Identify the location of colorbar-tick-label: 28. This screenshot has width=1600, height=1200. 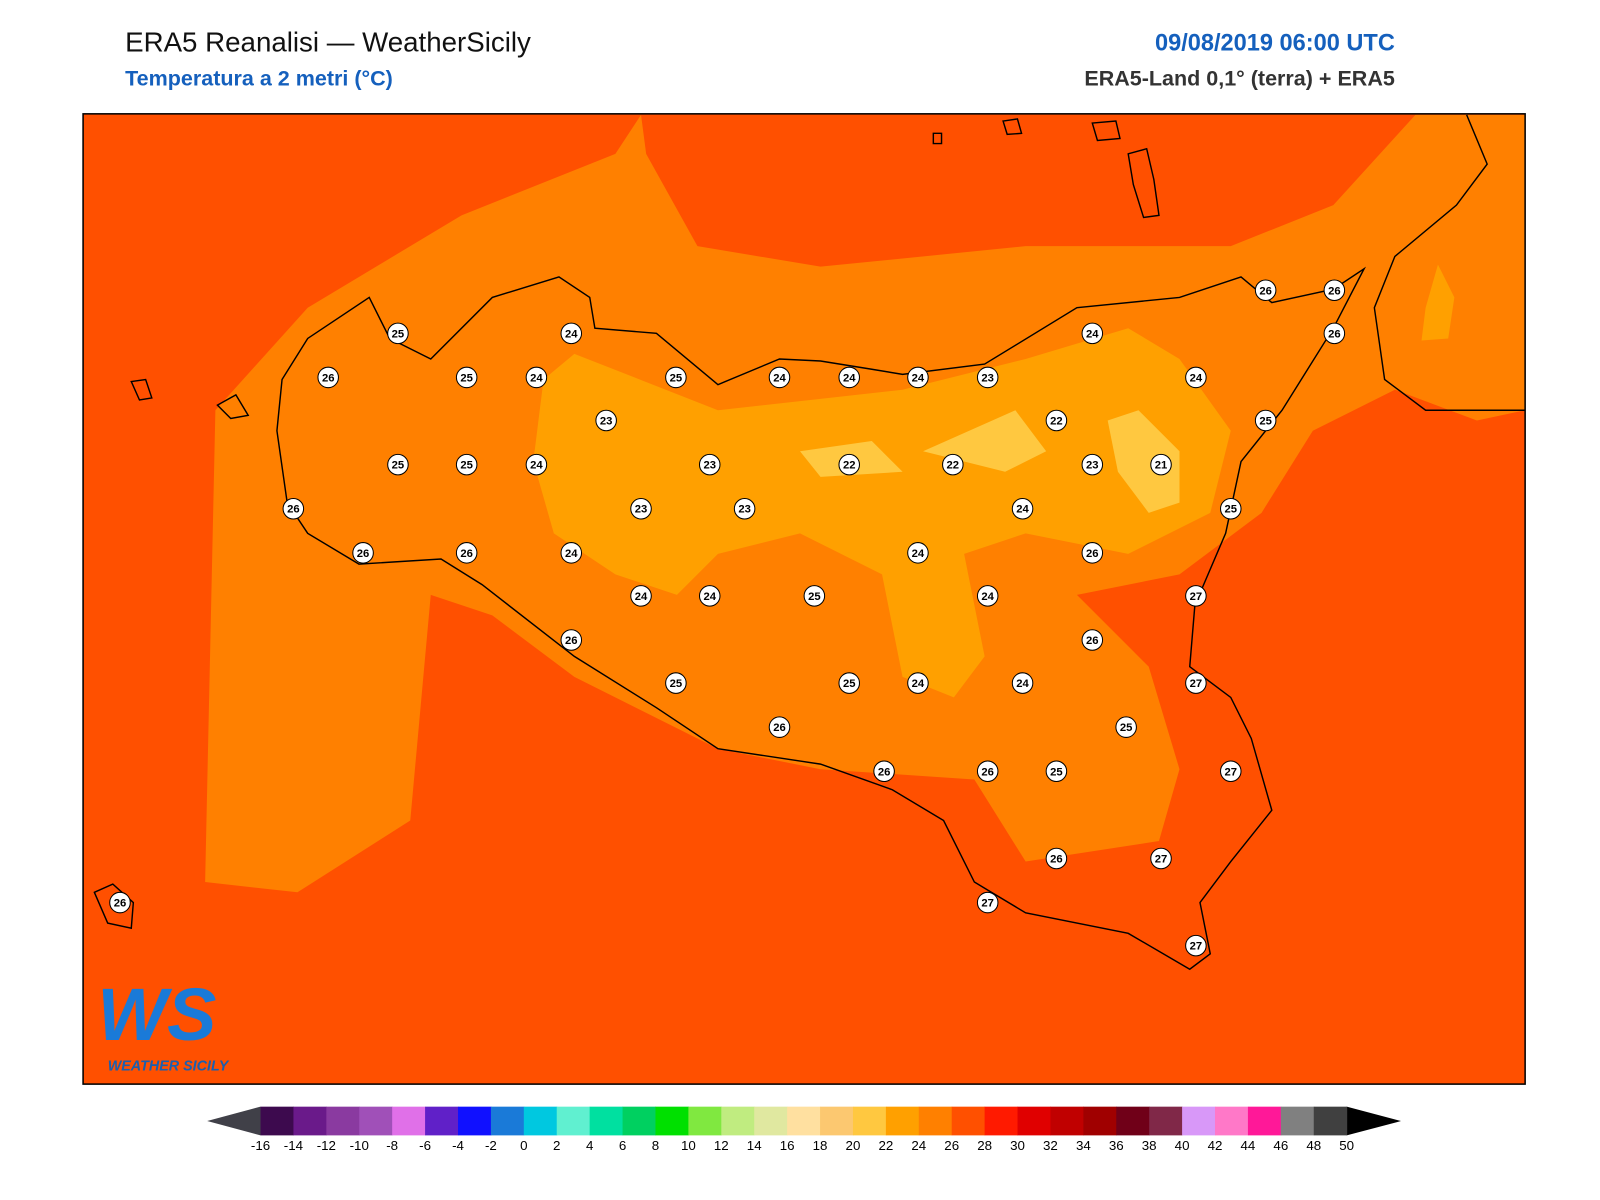
(984, 1145).